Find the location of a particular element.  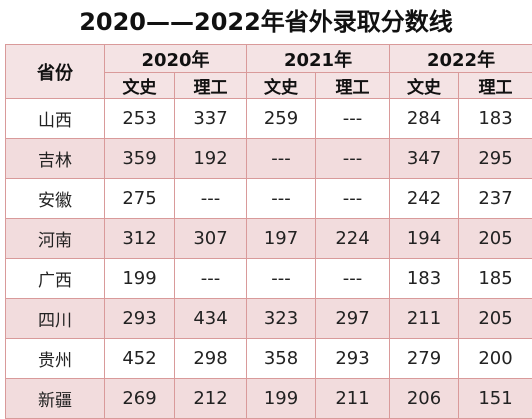

score-cell: 307 is located at coordinates (211, 239).